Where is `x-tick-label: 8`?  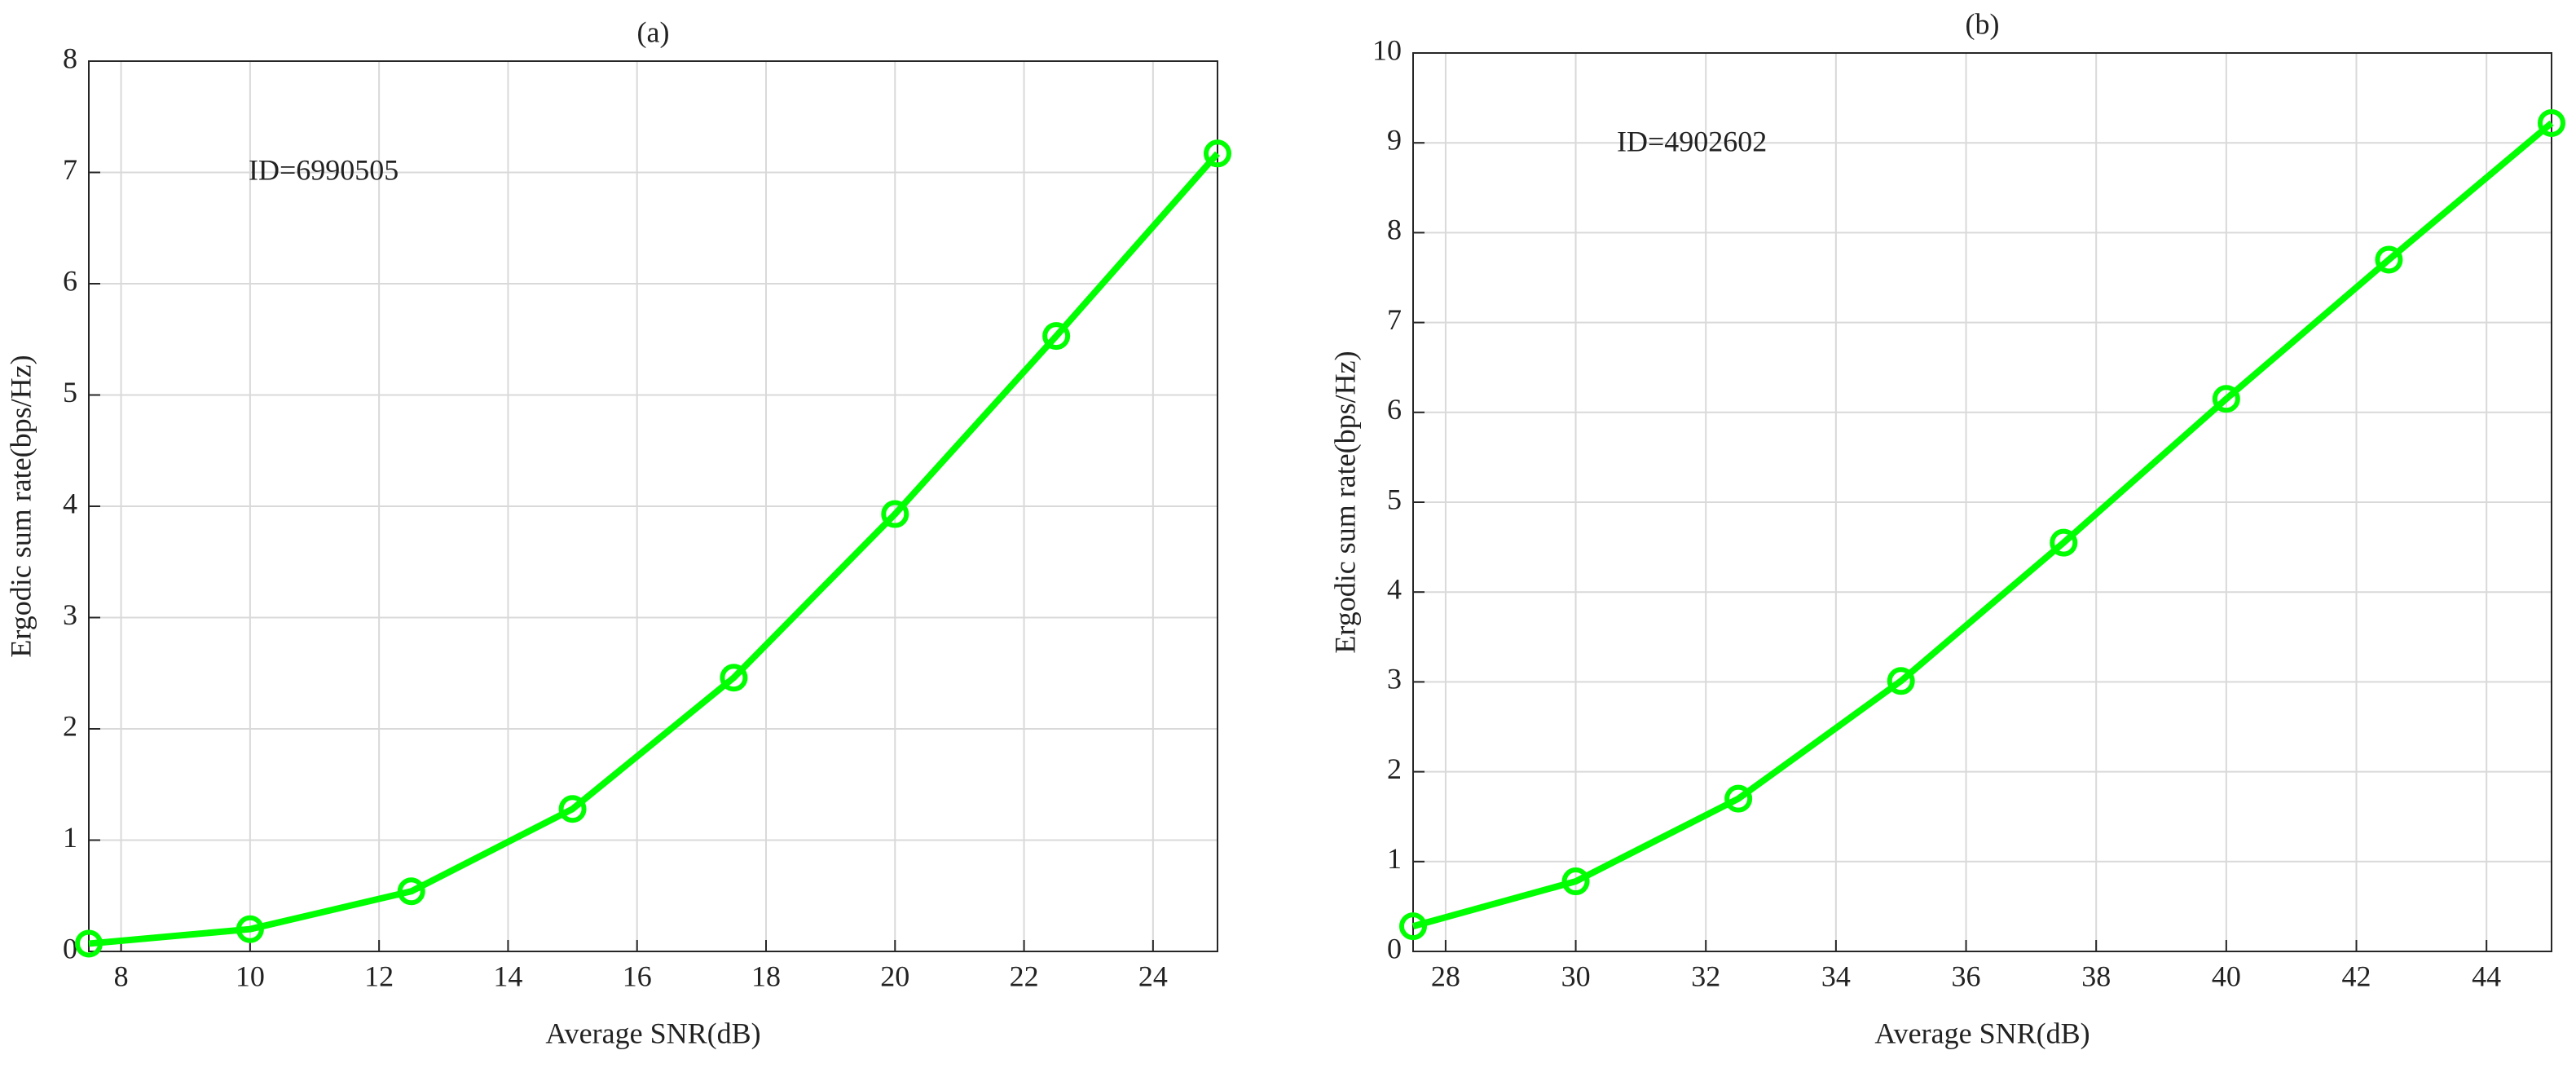
x-tick-label: 8 is located at coordinates (122, 976).